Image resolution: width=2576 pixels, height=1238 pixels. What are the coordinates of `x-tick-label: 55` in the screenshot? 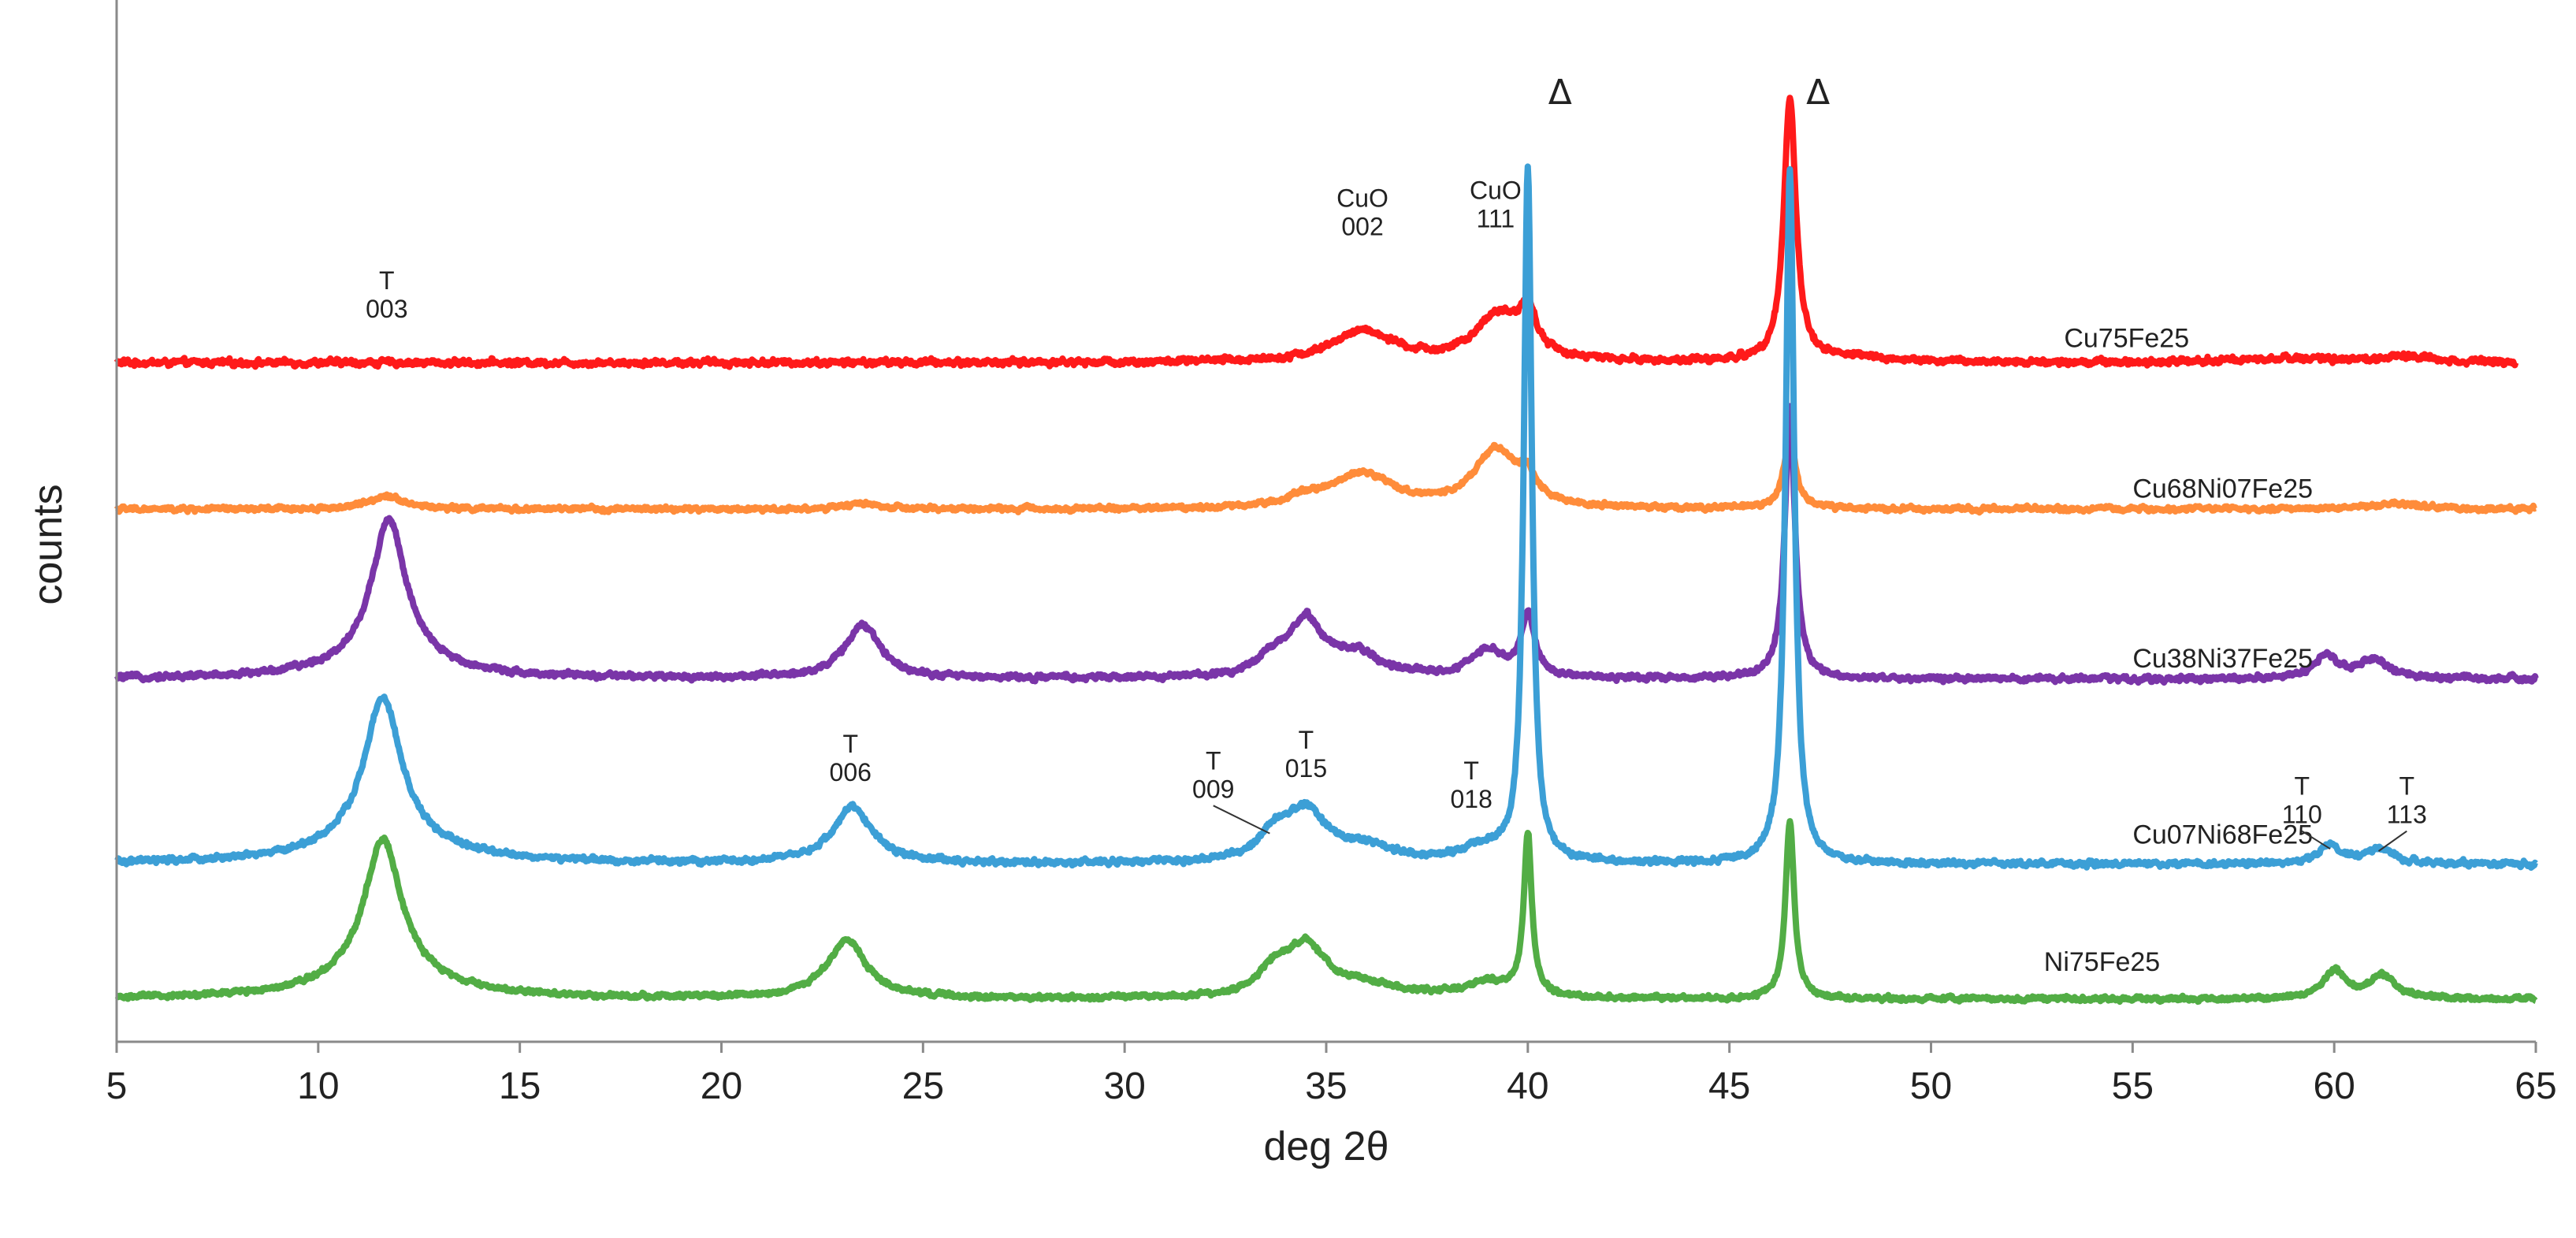 It's located at (2133, 1086).